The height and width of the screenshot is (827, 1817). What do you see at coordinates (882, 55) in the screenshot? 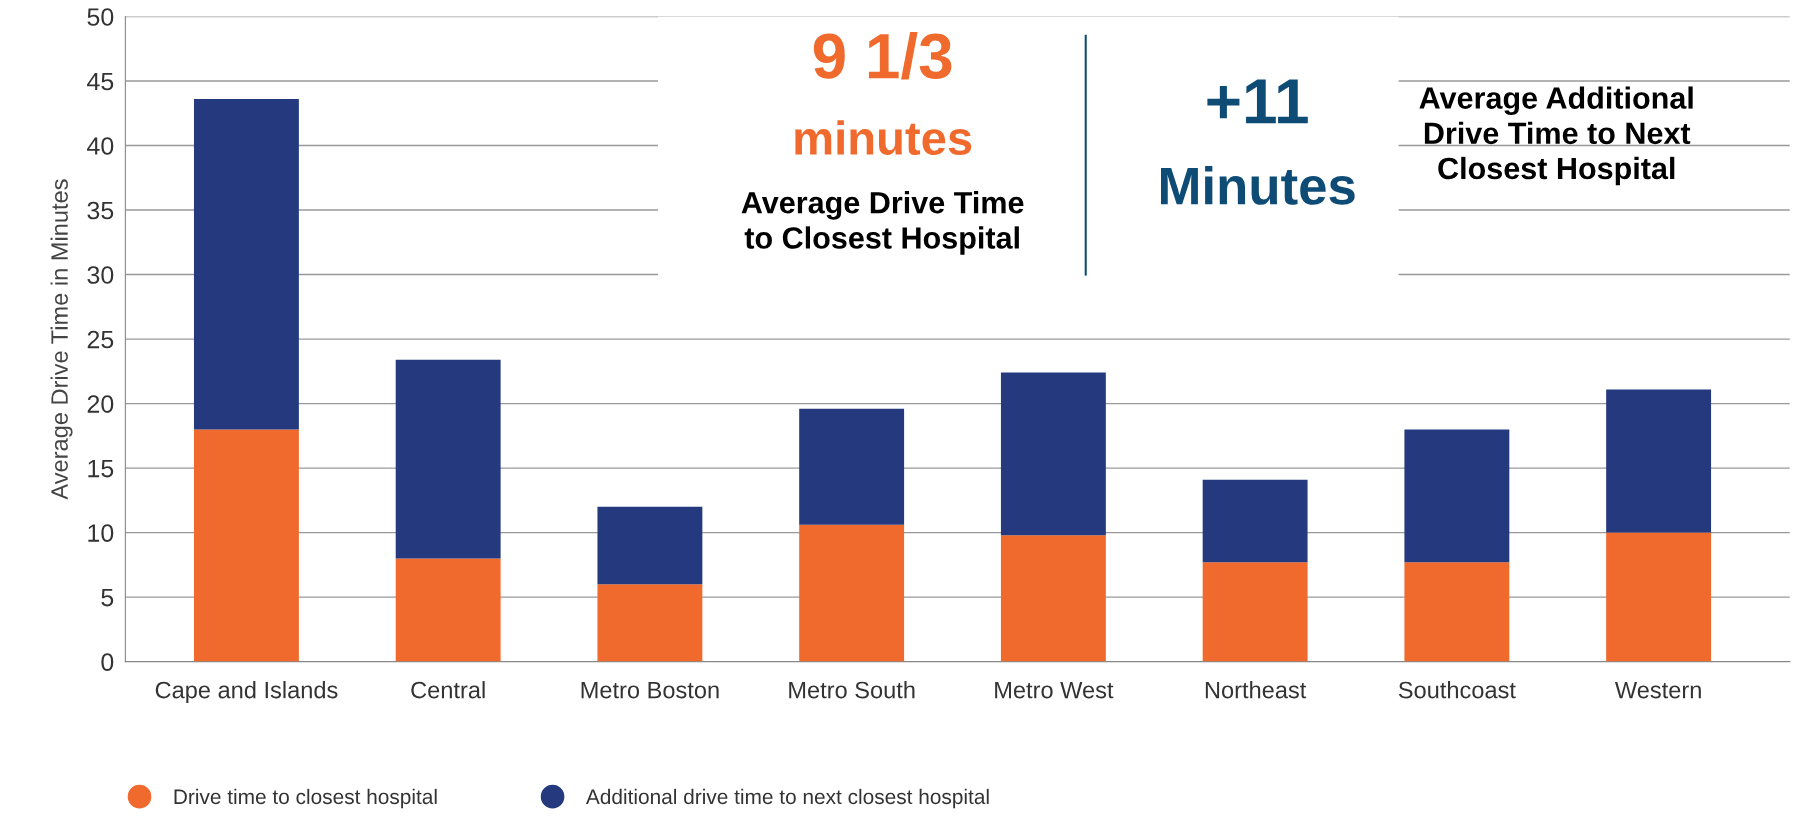
I see `annotation: 9 1/3` at bounding box center [882, 55].